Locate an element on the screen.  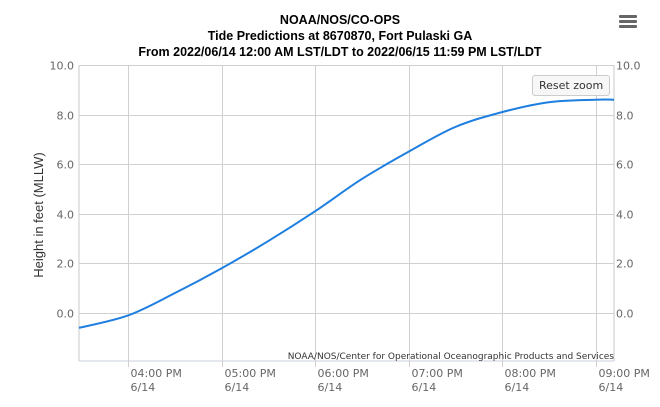
y-tick-label: 4.0 is located at coordinates (66, 215).